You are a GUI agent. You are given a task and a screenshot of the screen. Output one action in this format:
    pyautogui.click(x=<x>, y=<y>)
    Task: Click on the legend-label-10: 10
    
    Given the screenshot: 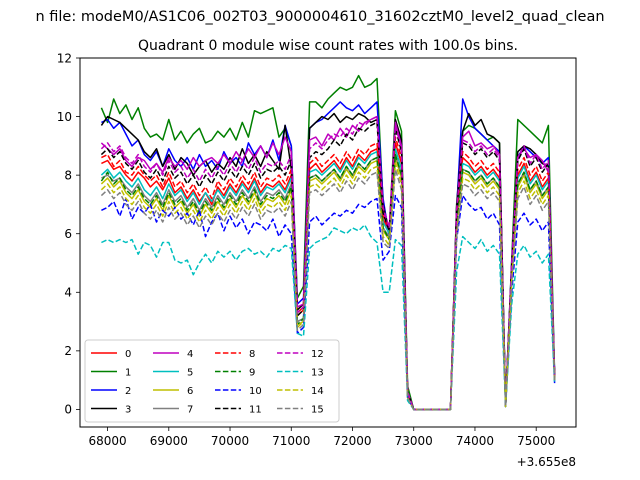 What is the action you would take?
    pyautogui.click(x=255, y=391)
    